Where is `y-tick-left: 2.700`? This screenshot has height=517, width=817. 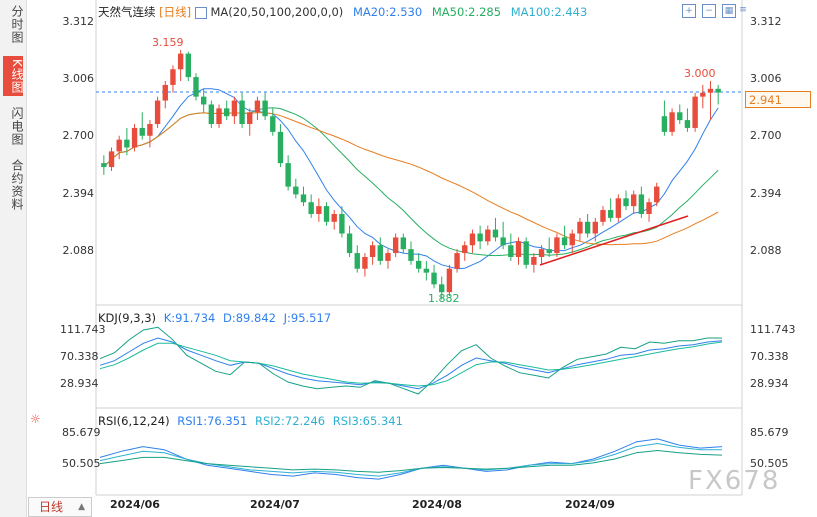
y-tick-left: 2.700 is located at coordinates (78, 135).